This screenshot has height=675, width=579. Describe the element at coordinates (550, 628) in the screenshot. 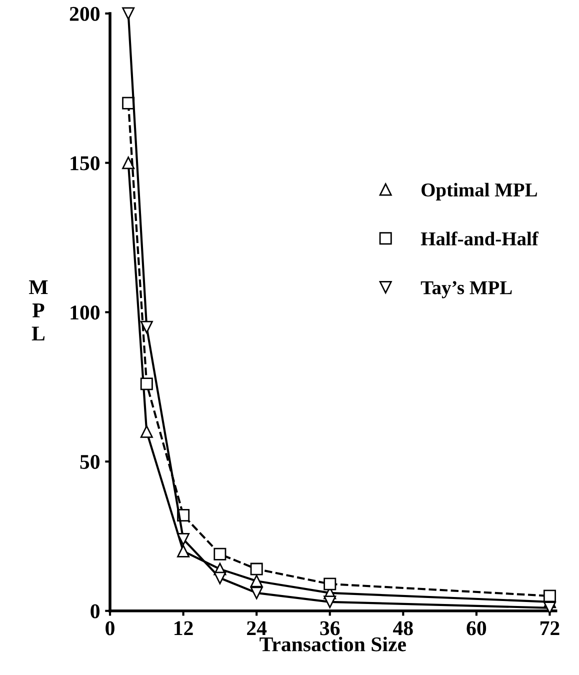

I see `x-tick-label: 72` at that location.